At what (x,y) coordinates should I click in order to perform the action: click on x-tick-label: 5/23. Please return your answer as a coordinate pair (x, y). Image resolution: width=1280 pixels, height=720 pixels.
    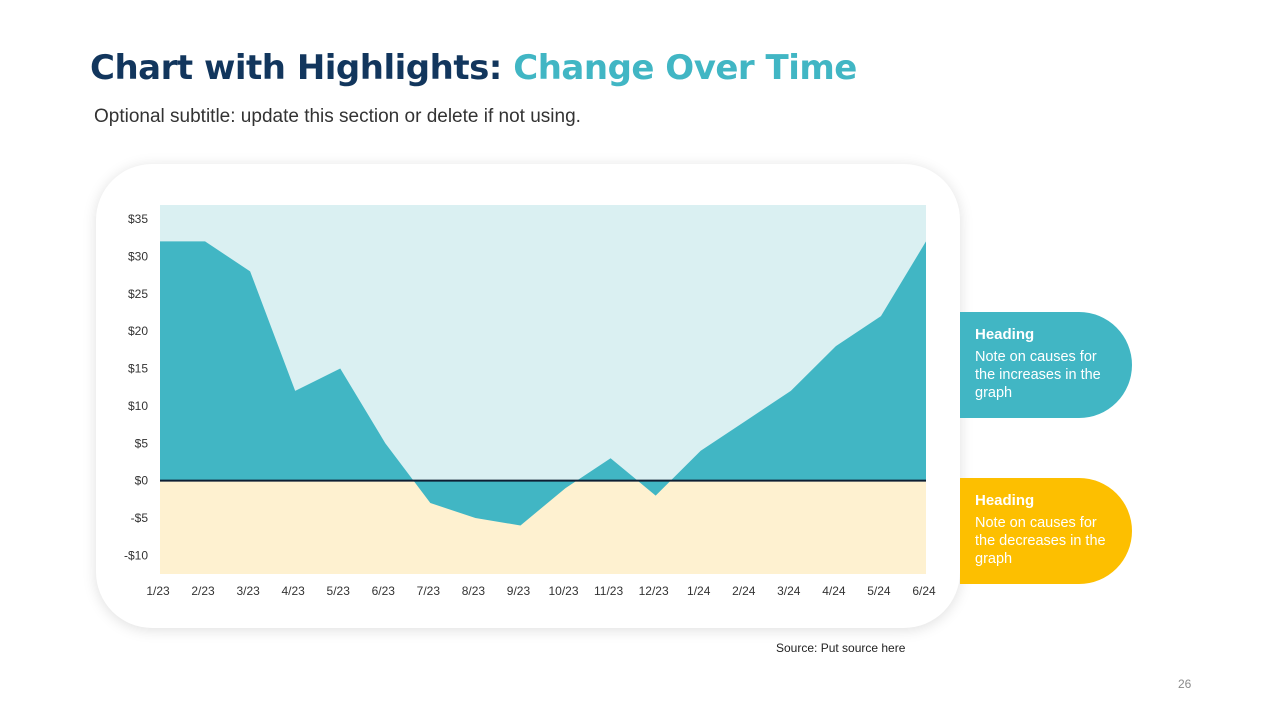
    Looking at the image, I should click on (339, 591).